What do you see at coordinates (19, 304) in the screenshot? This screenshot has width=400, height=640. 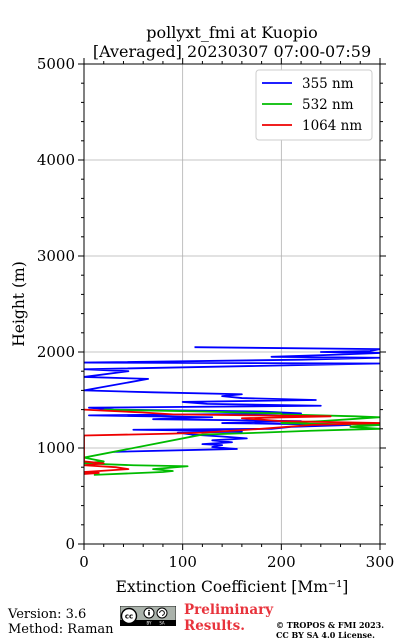 I see `y-axis-label: Height (m)` at bounding box center [19, 304].